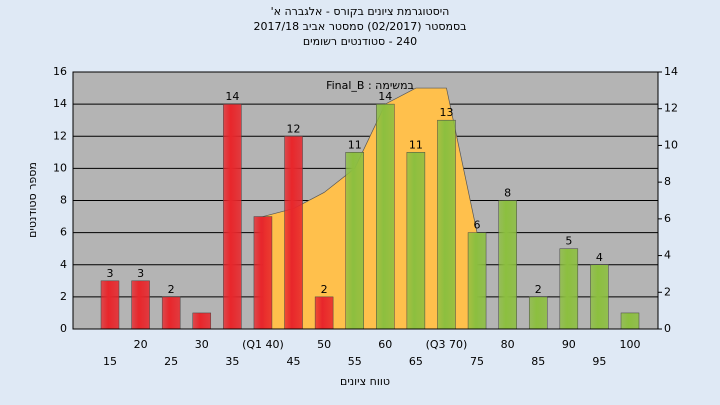 This screenshot has height=405, width=720. Describe the element at coordinates (110, 361) in the screenshot. I see `x-tick-label: 15` at that location.